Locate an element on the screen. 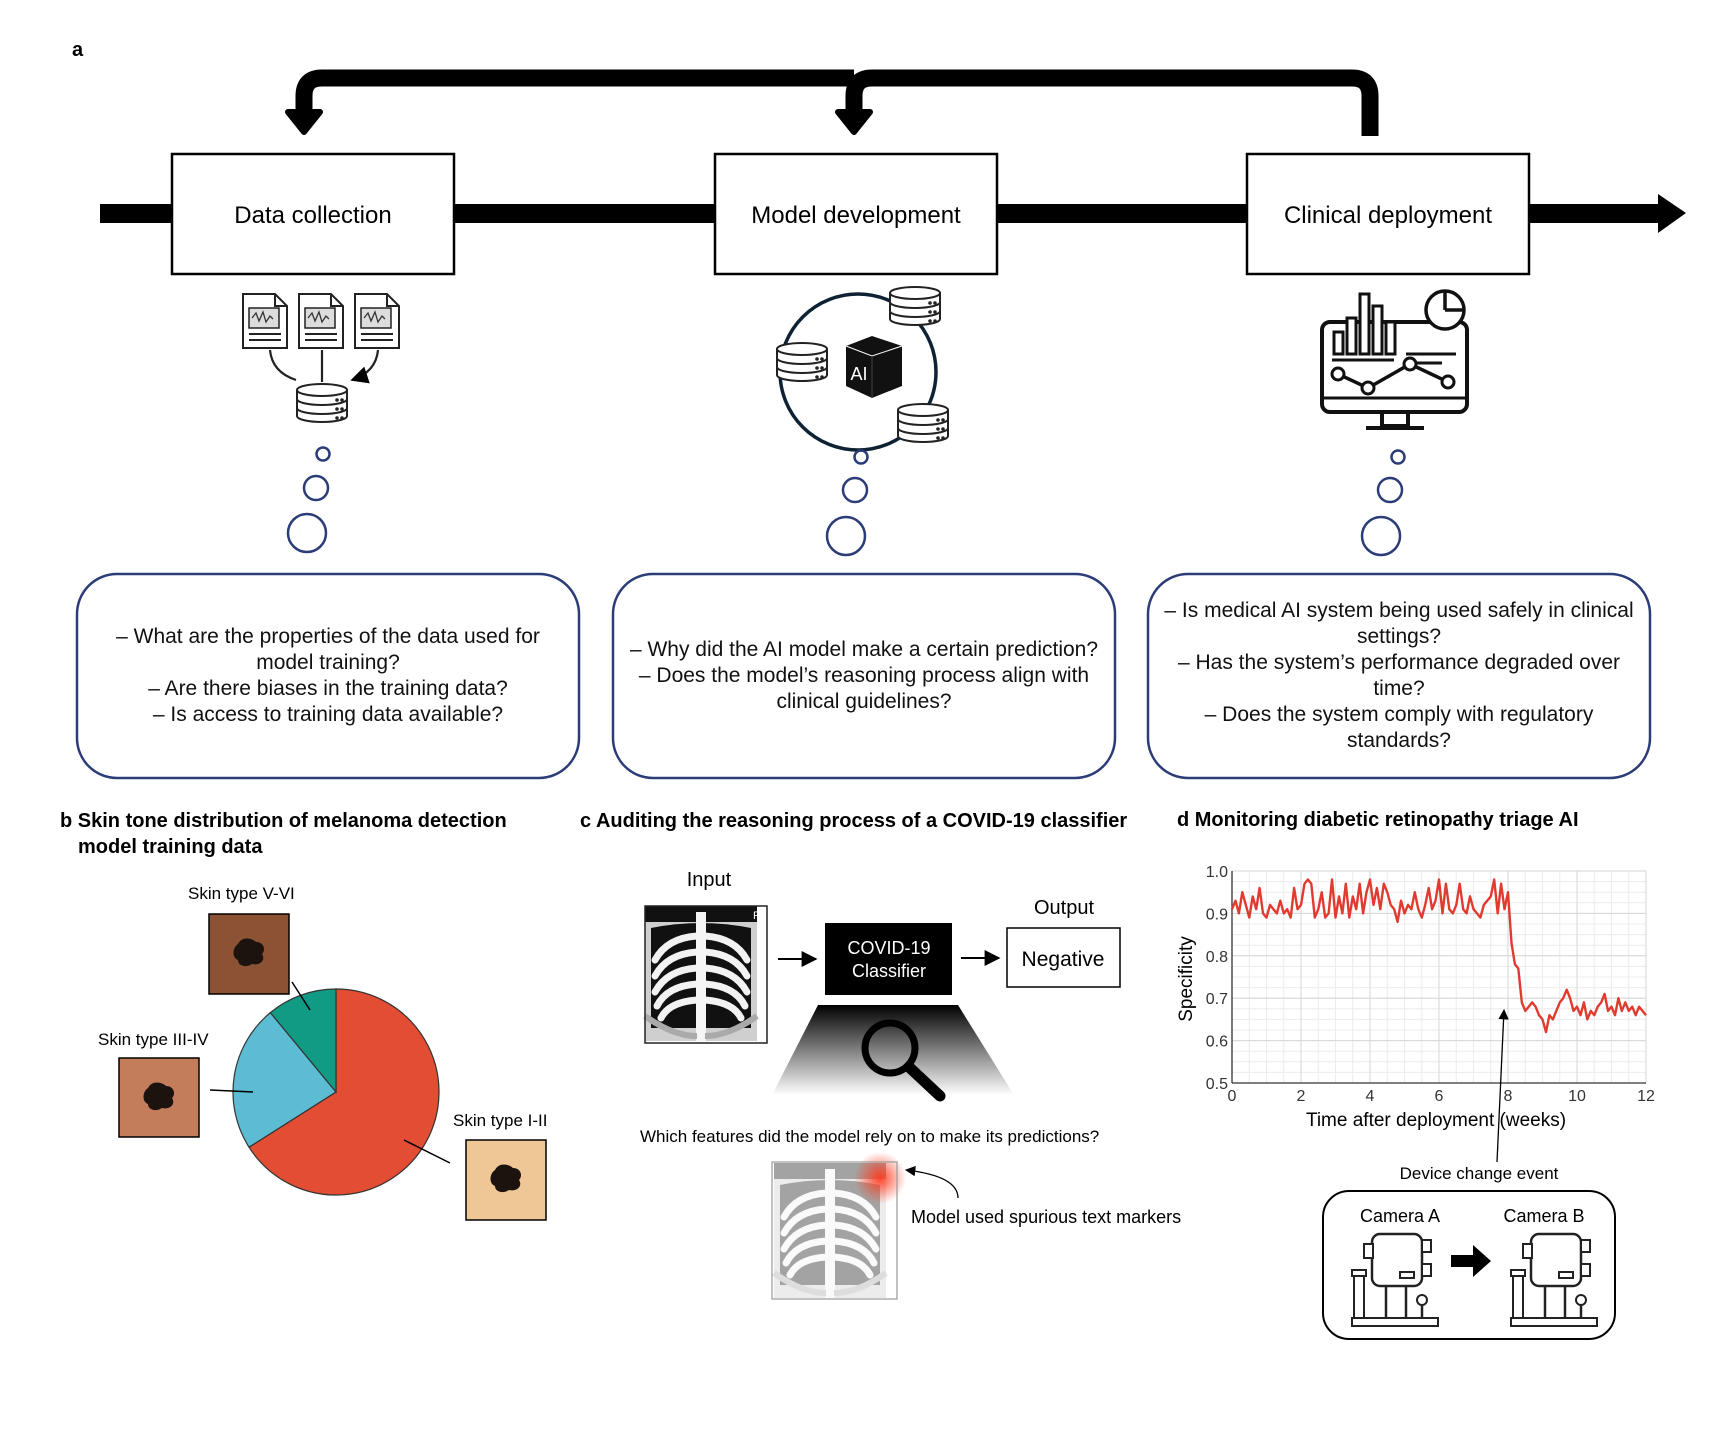  camera-b-label: Camera B is located at coordinates (1543, 1216).